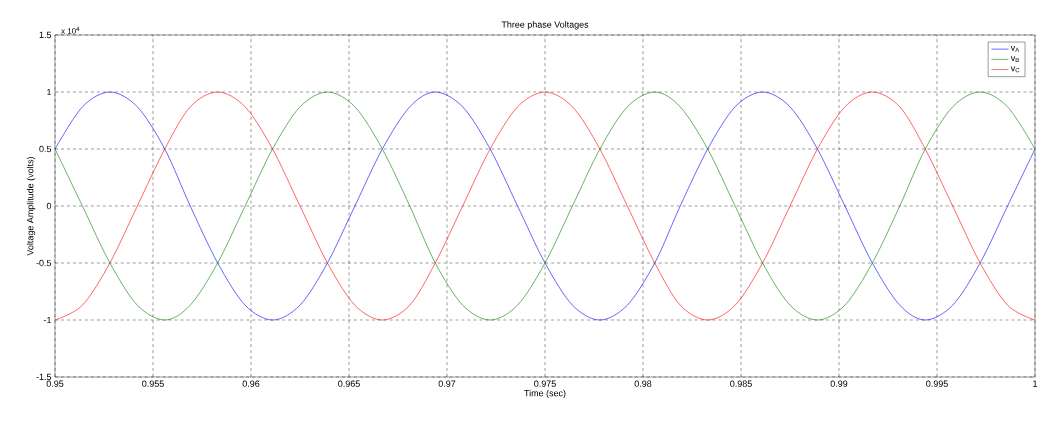  I want to click on x-tick-label: 0.985, so click(741, 383).